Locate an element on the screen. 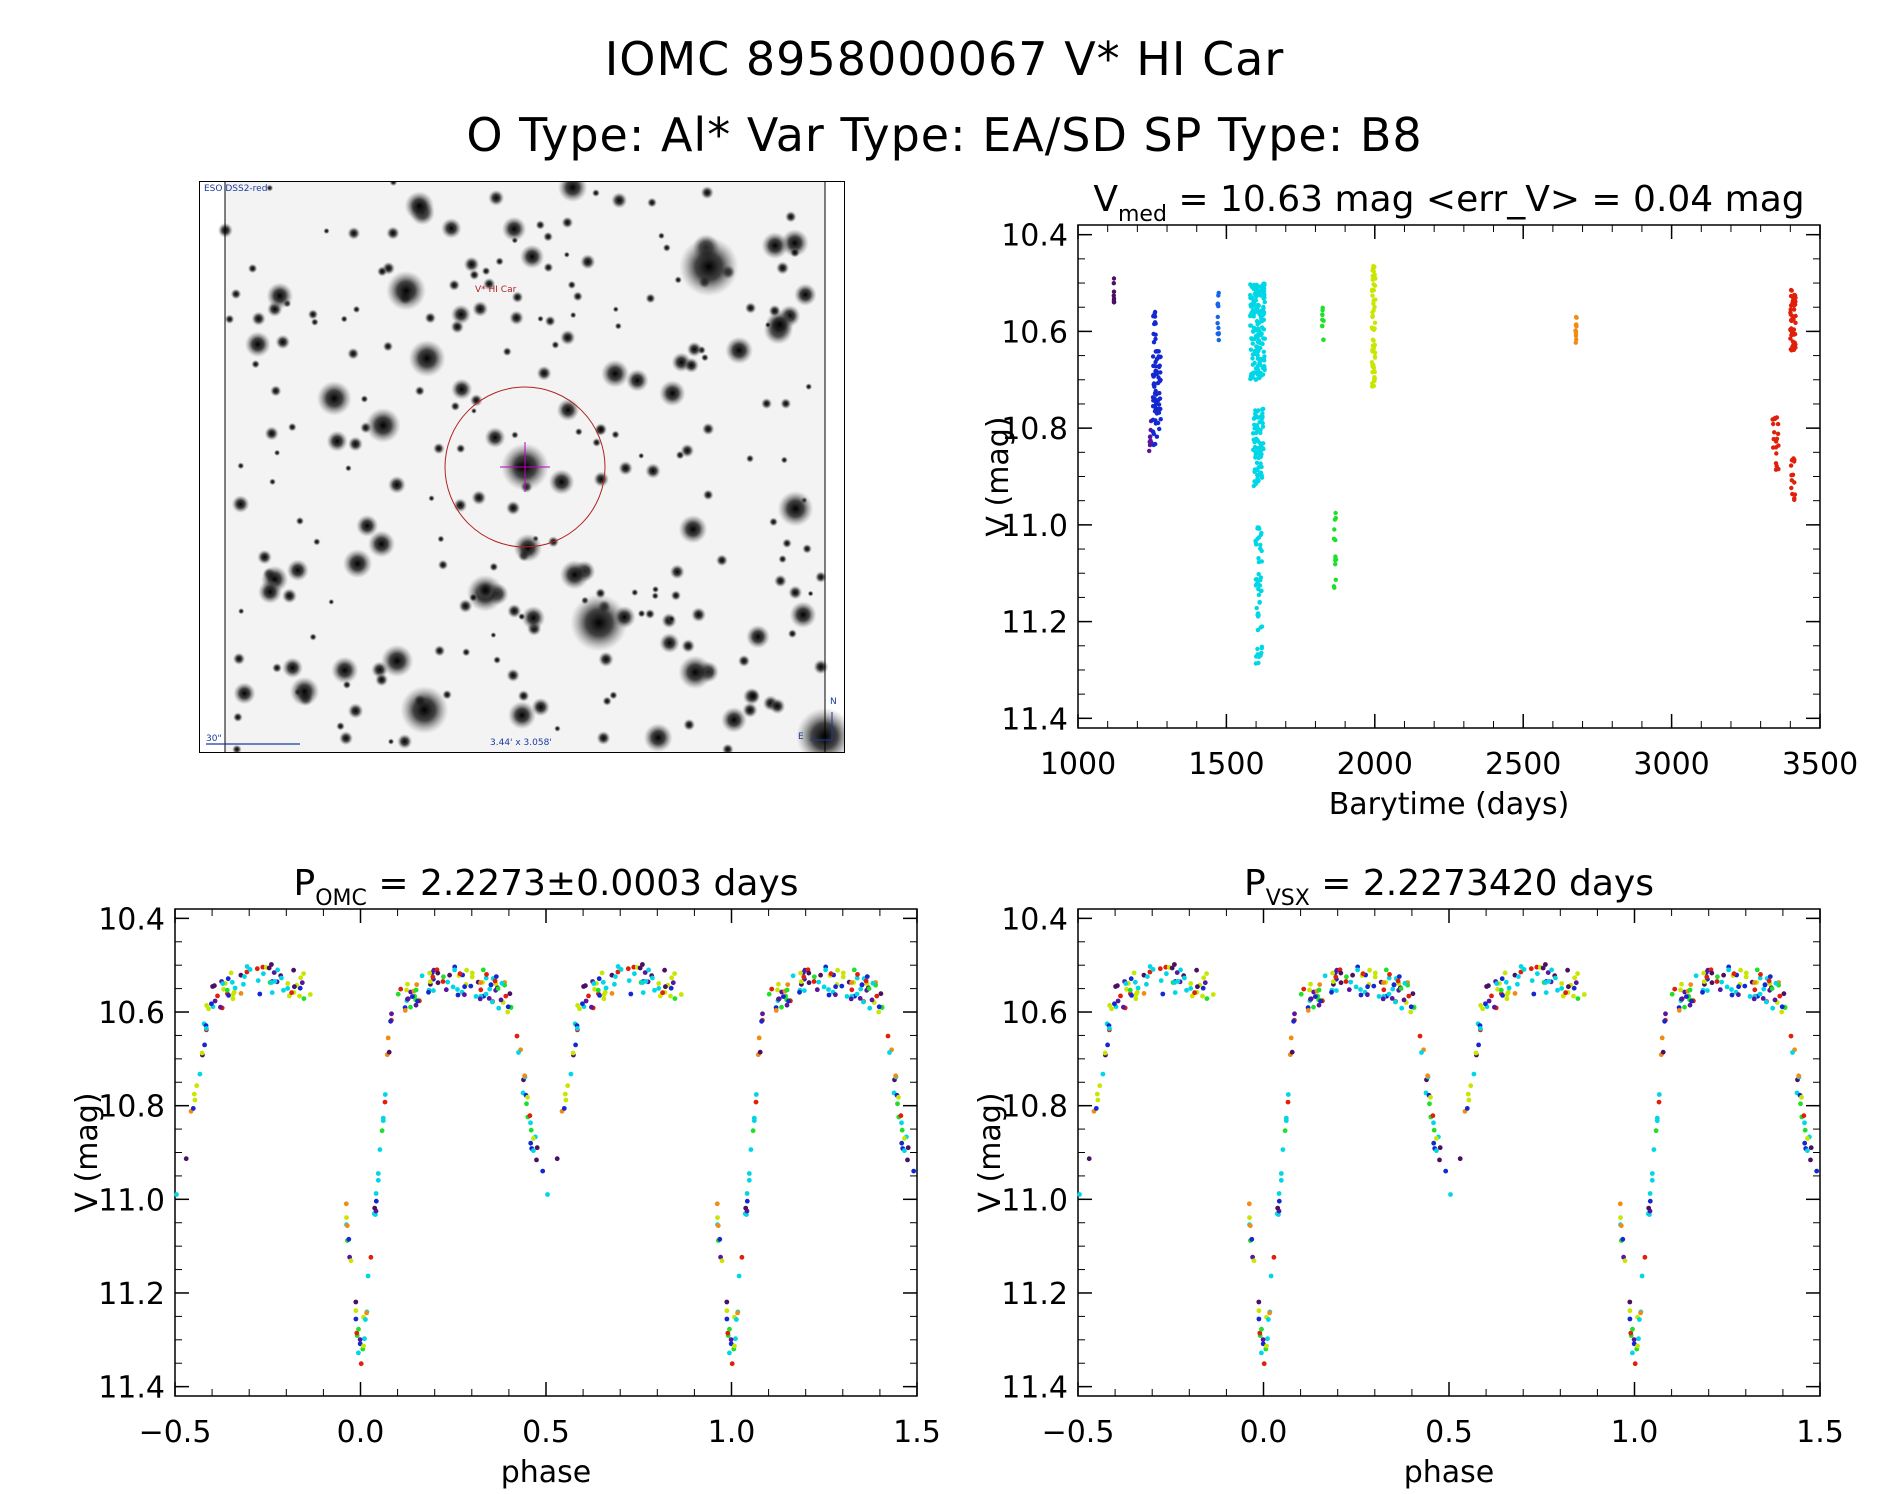  chart-title: Vmed = 10.63 mag <err_V> = 0.04 mag is located at coordinates (1448, 203).